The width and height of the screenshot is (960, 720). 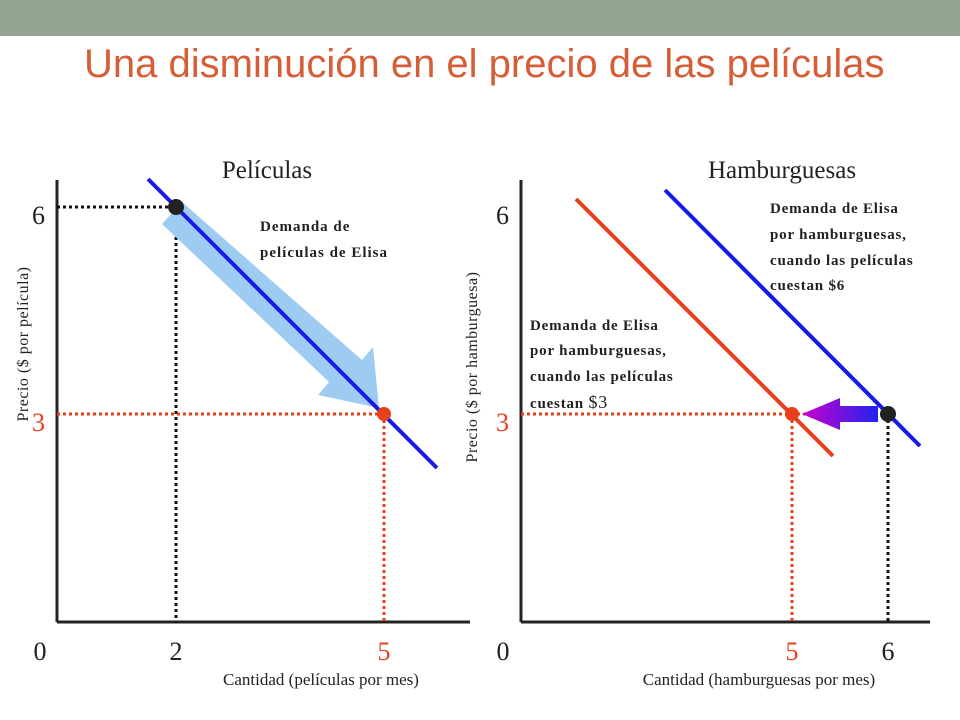 What do you see at coordinates (598, 351) in the screenshot?
I see `burgers-annotation-3-line-2: por hamburguesas,` at bounding box center [598, 351].